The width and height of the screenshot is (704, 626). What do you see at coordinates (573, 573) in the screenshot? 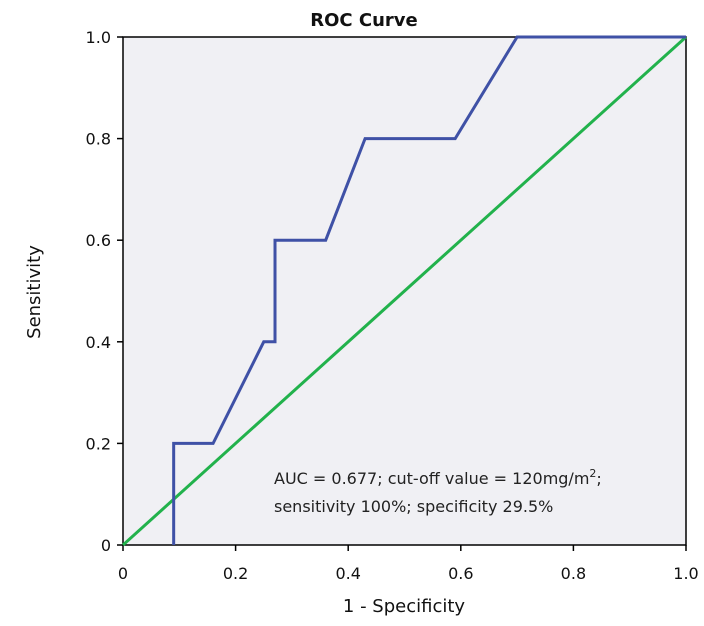
I see `x-tick-label: 0.8` at bounding box center [573, 573].